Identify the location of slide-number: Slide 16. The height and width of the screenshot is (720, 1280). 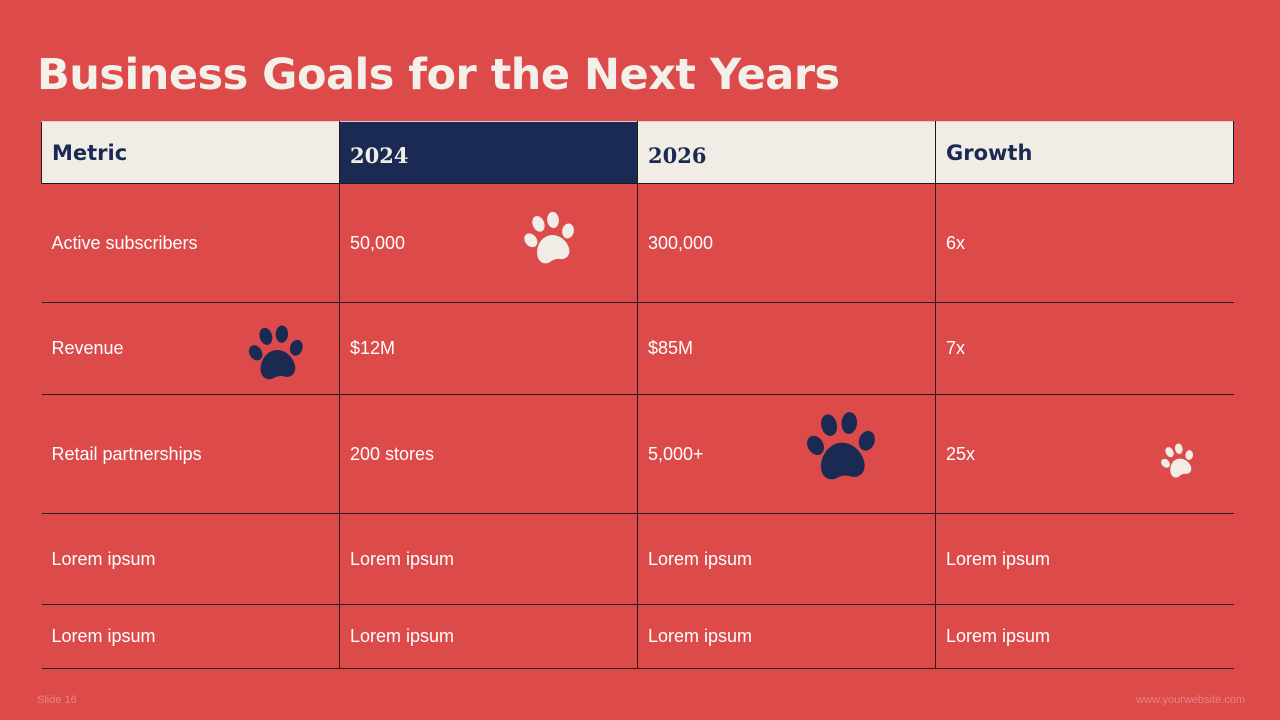
(57, 700).